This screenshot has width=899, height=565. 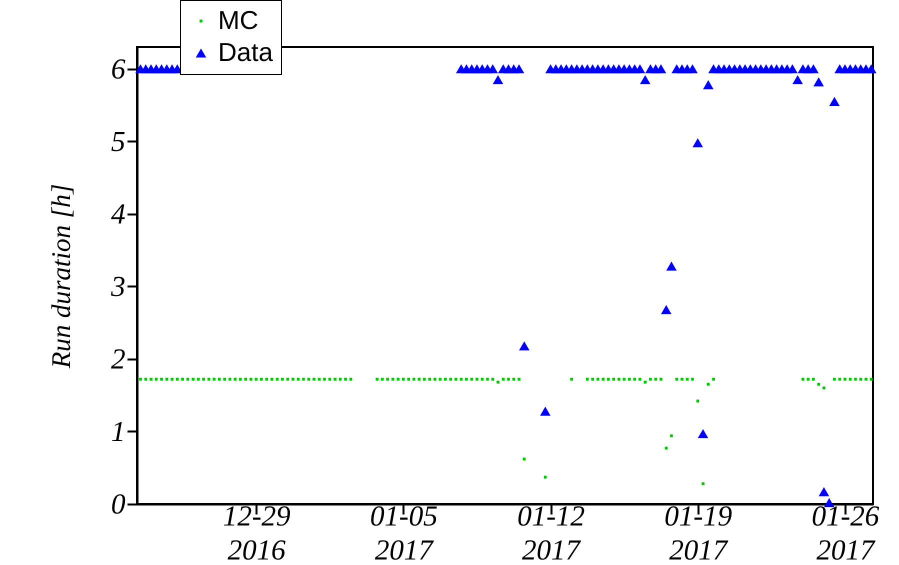 I want to click on y-tick-label: 6, so click(x=118, y=69).